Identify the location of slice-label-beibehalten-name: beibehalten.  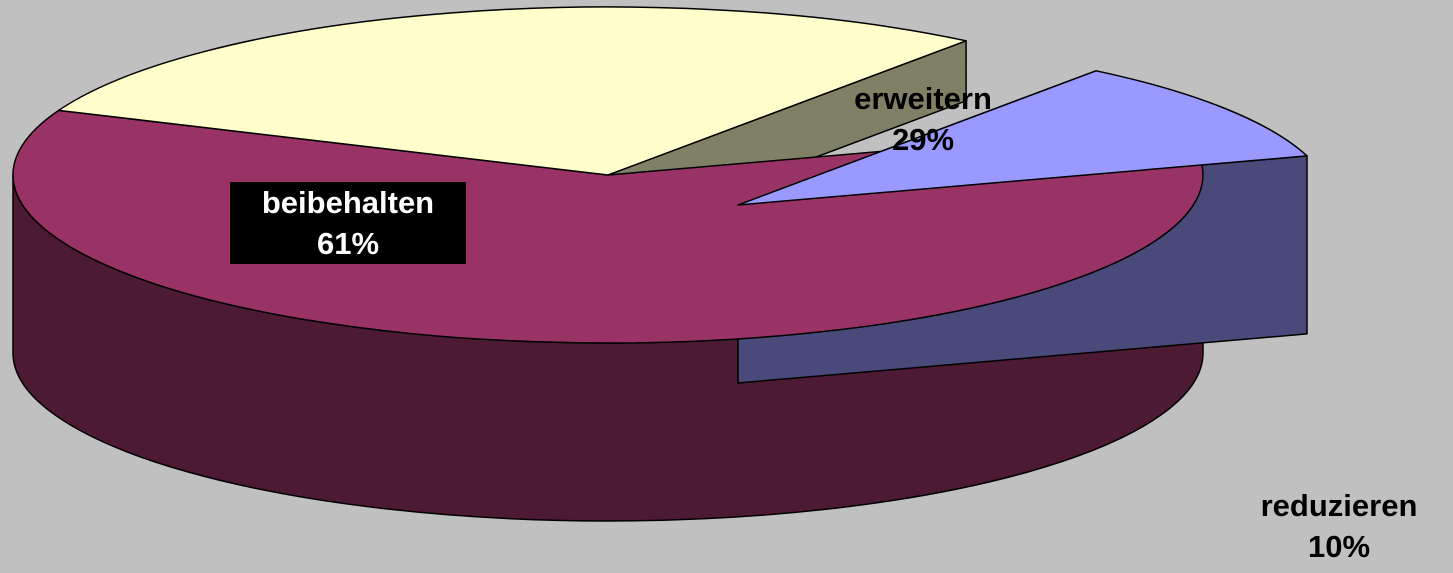
(348, 202).